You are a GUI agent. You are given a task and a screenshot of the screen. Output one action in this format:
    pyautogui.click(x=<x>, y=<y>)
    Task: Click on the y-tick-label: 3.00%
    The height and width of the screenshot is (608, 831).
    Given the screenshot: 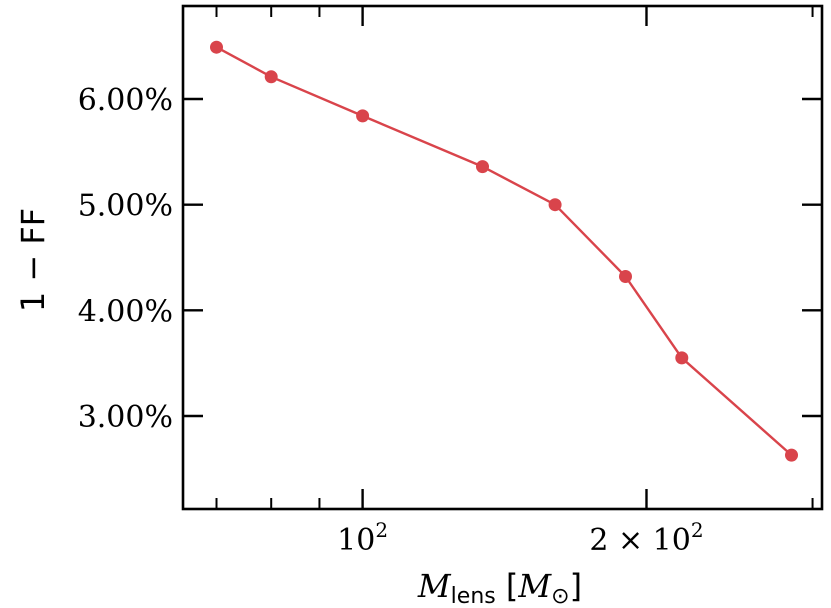 What is the action you would take?
    pyautogui.click(x=125, y=417)
    